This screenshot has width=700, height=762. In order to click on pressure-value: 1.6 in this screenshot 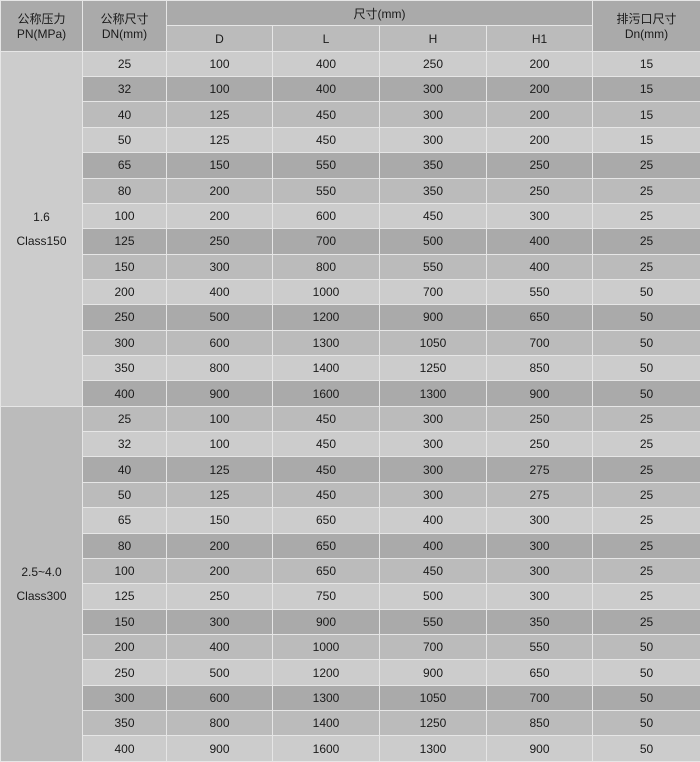, I will do `click(41, 216)`.